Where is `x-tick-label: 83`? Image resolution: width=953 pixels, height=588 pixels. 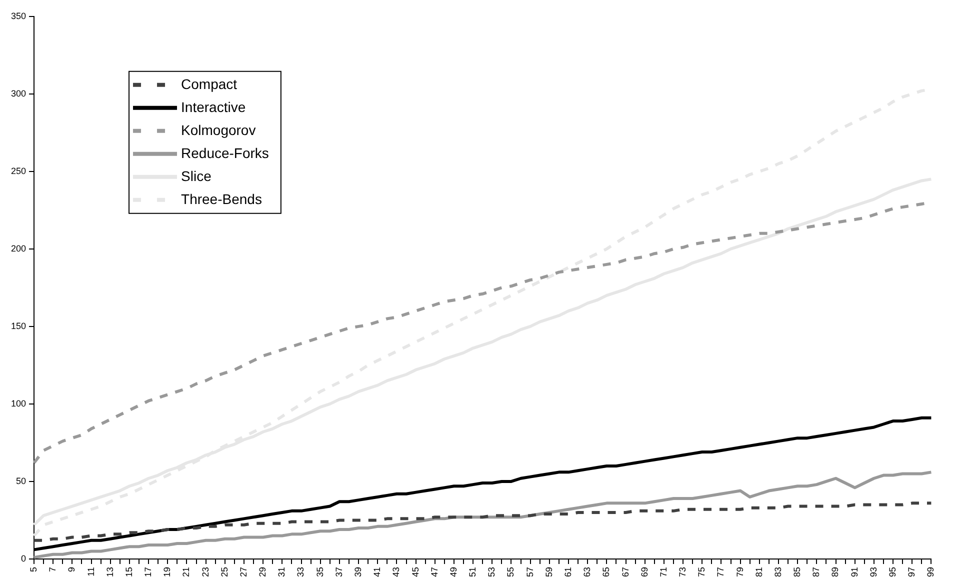
x-tick-label: 83 is located at coordinates (777, 572).